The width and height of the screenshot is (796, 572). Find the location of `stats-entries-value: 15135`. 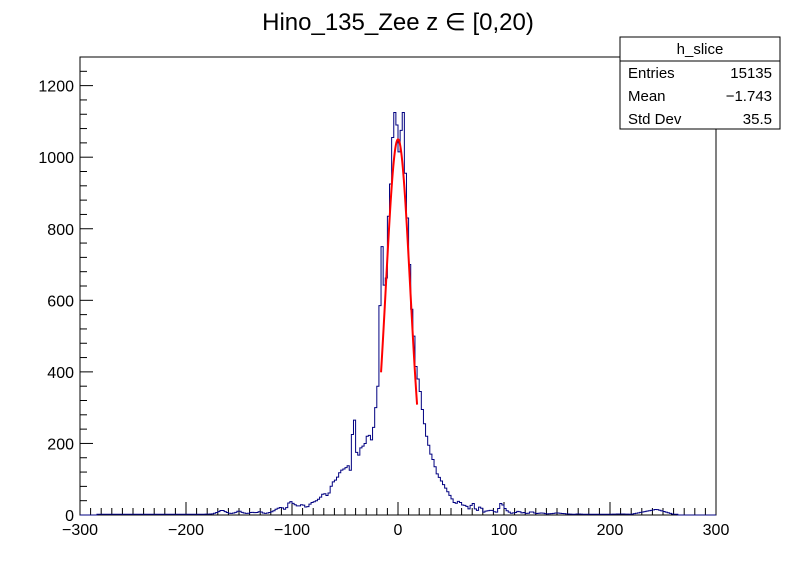

stats-entries-value: 15135 is located at coordinates (751, 73).